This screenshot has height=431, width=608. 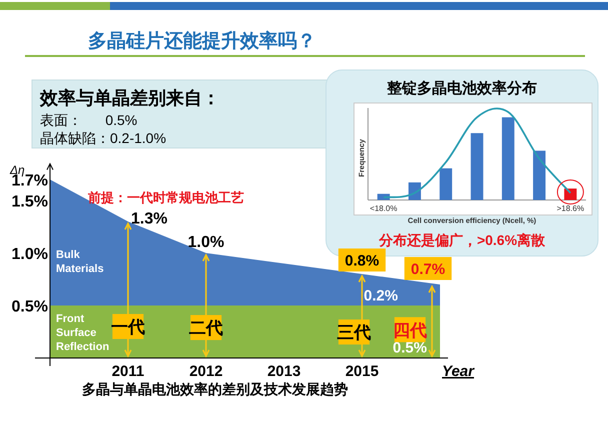 I want to click on annotation: 1.0%, so click(x=206, y=242).